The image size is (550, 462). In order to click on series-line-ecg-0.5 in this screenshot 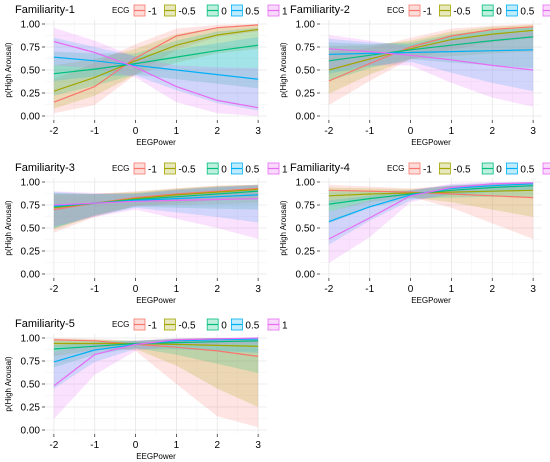, I will do `click(431, 52)`.